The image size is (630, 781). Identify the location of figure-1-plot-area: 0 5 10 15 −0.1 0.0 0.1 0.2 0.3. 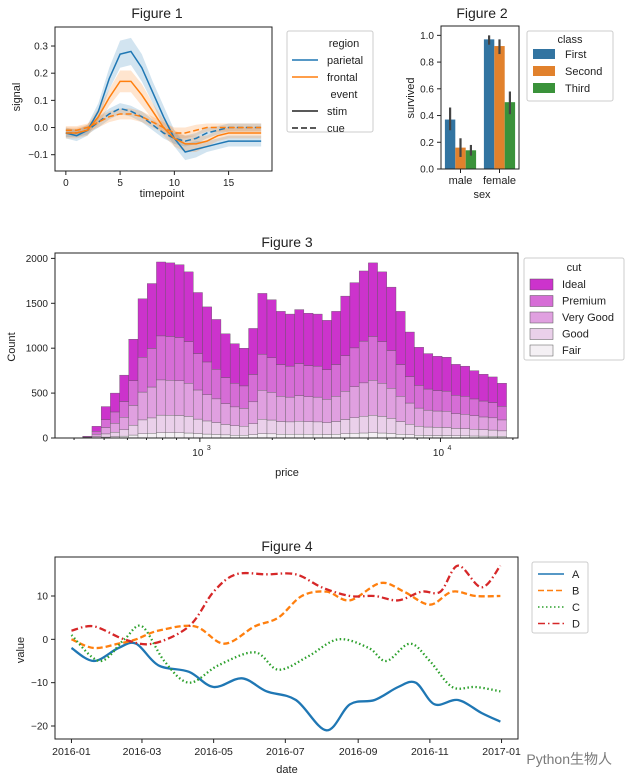
(150, 107).